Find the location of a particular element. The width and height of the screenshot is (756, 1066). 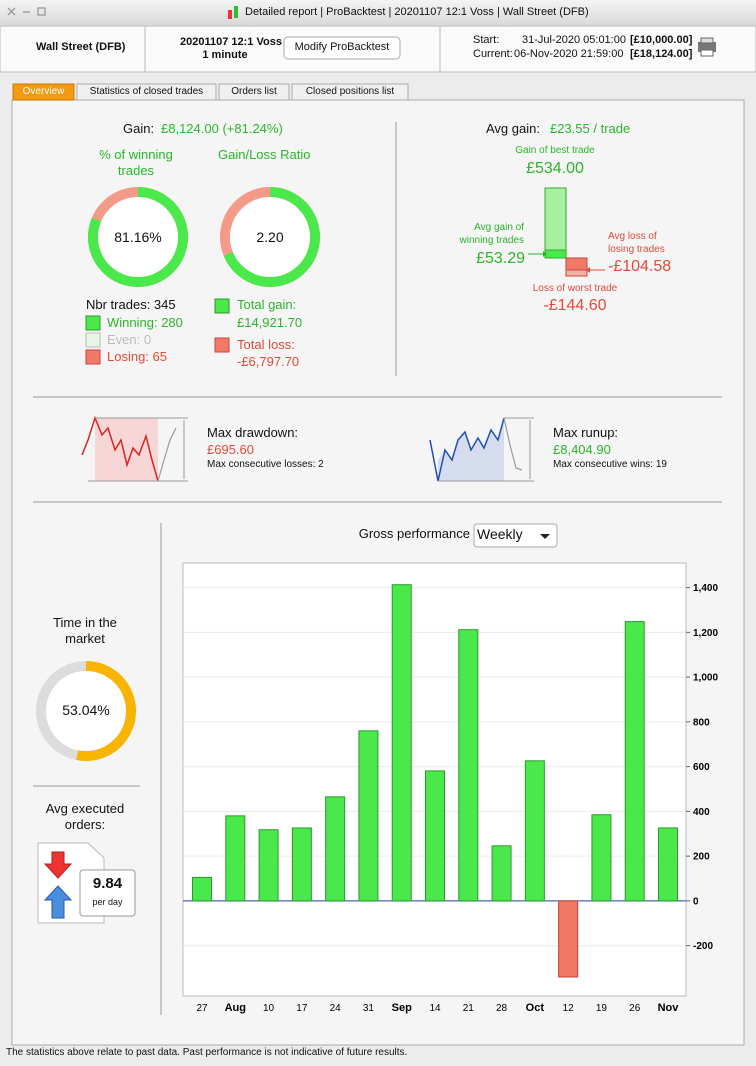

start-capital: [£10,000.00] is located at coordinates (661, 40).